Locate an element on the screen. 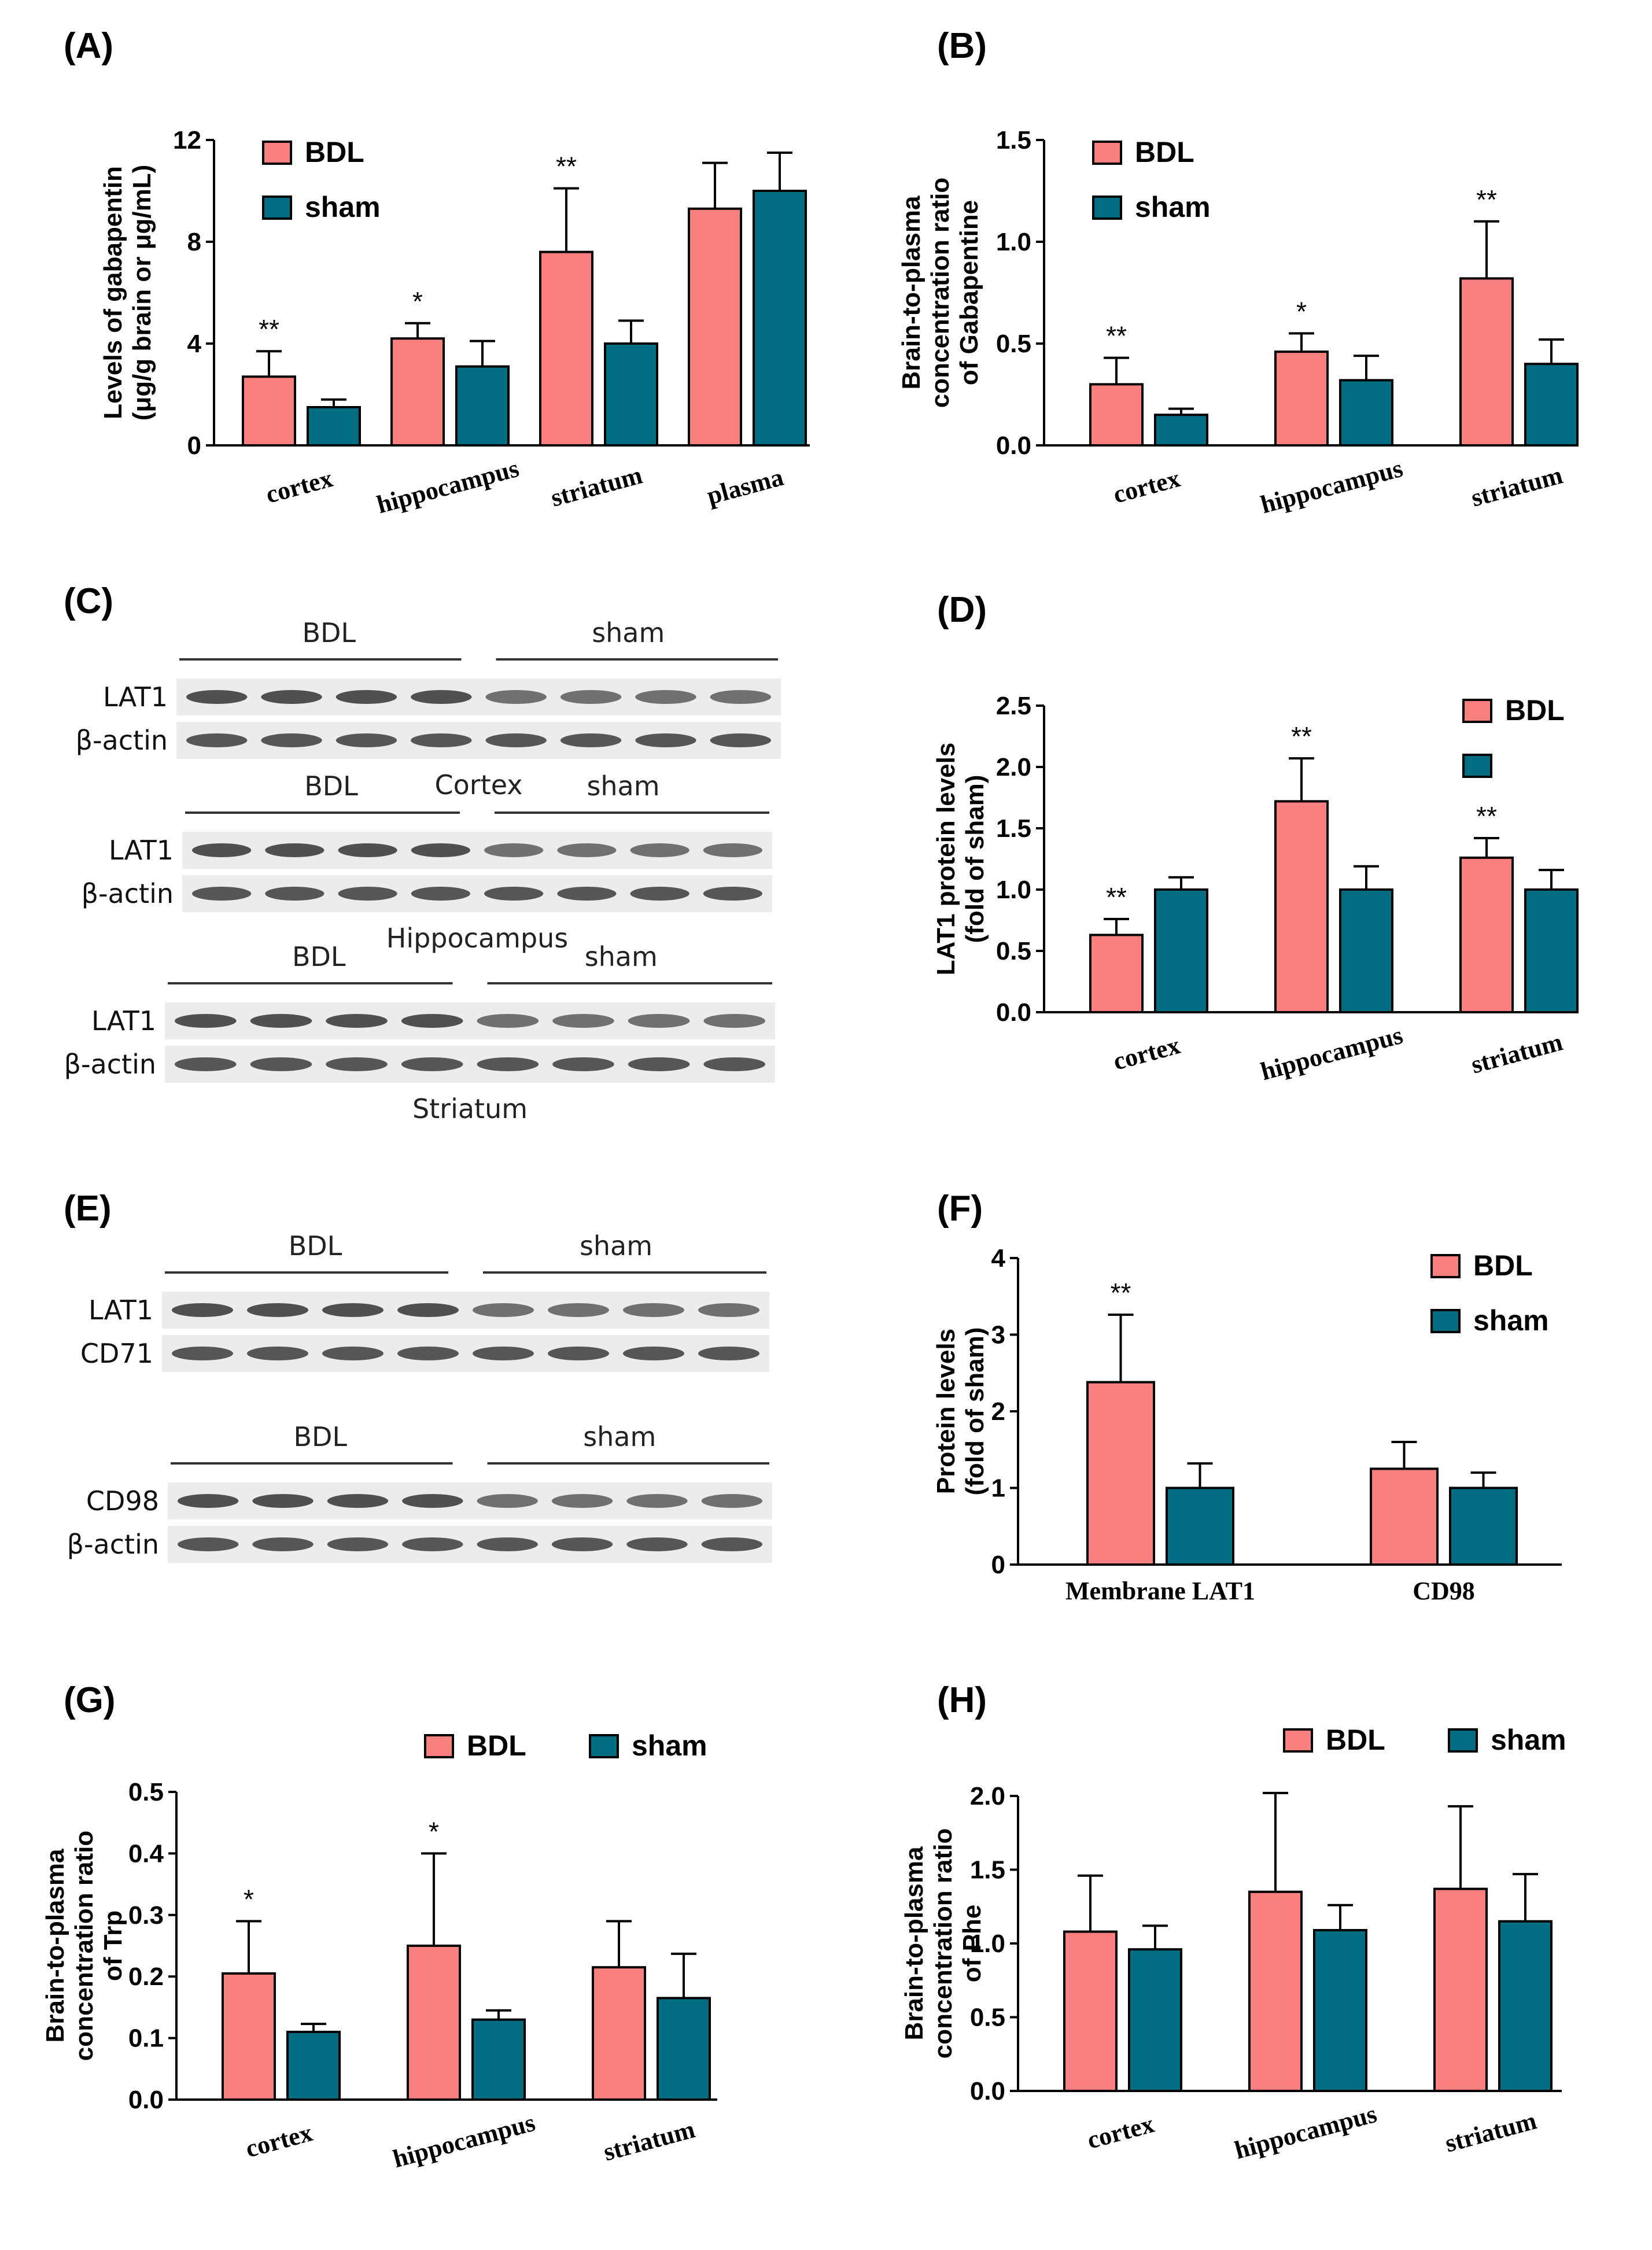  blot-group-label: BDL is located at coordinates (316, 1246).